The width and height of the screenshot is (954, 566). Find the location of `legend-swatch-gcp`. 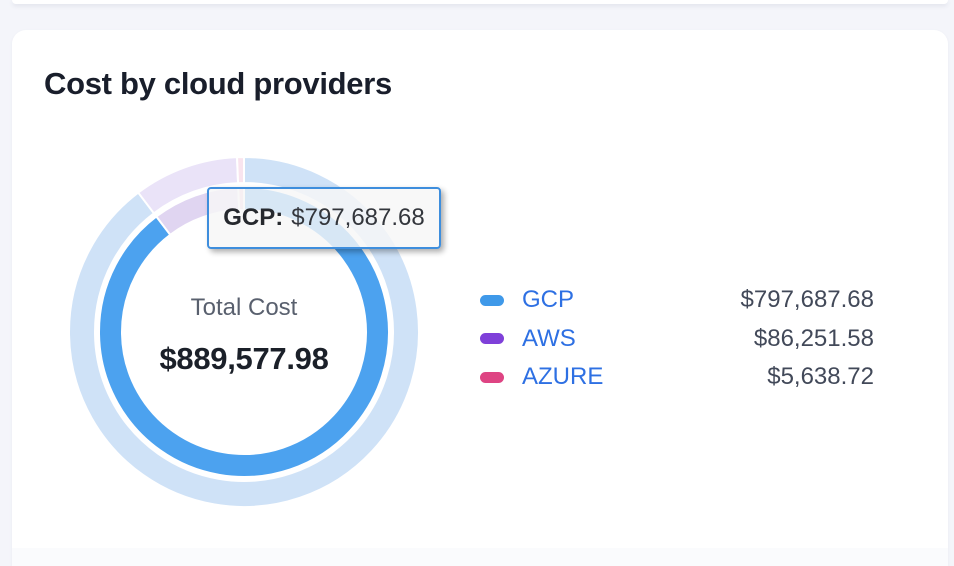

legend-swatch-gcp is located at coordinates (492, 300).